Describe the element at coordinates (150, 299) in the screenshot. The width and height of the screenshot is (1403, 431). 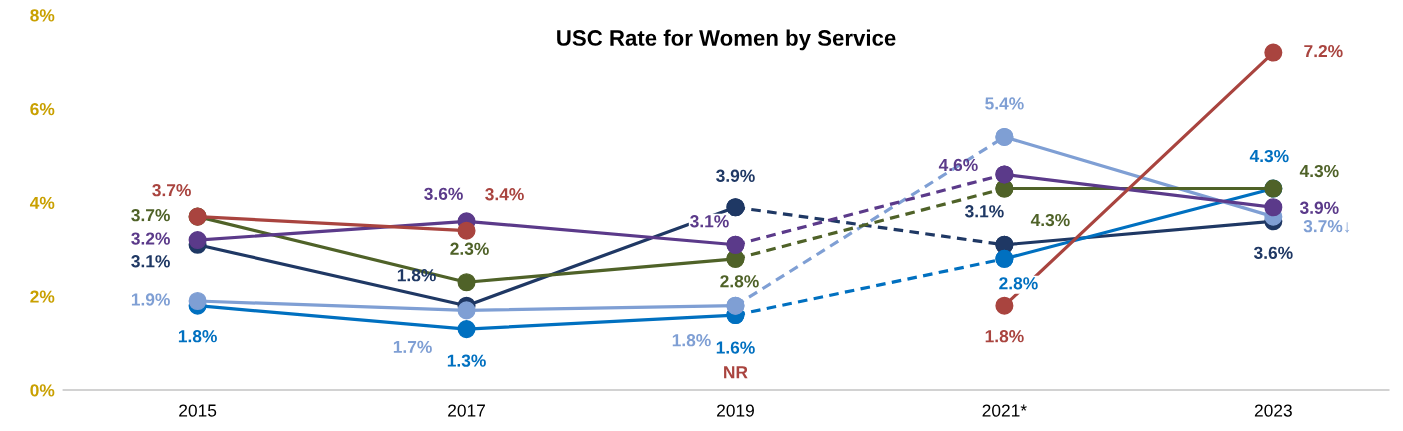
I see `data-label: 1.9%` at that location.